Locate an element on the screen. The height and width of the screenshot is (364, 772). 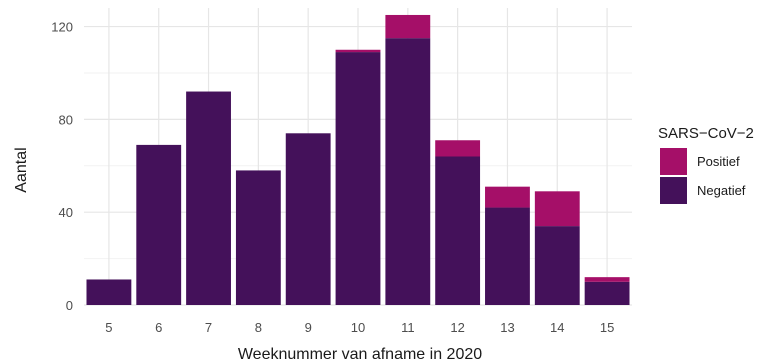
x-tick-label: 15 is located at coordinates (607, 327).